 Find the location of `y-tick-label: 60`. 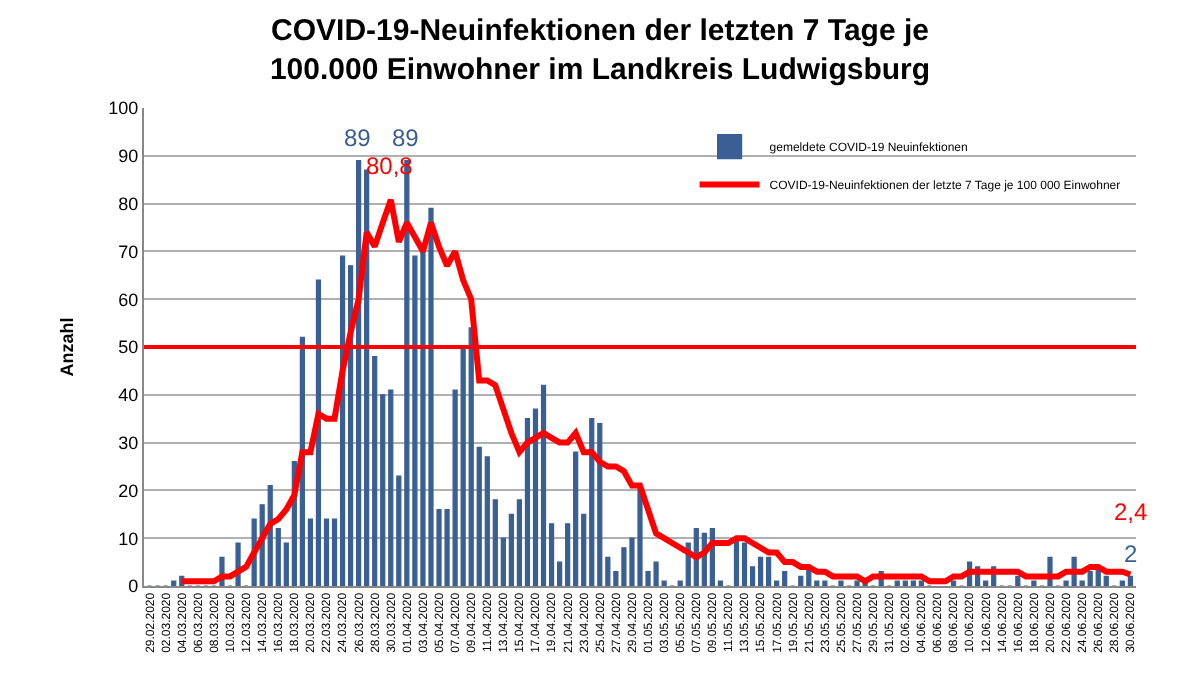

y-tick-label: 60 is located at coordinates (128, 299).